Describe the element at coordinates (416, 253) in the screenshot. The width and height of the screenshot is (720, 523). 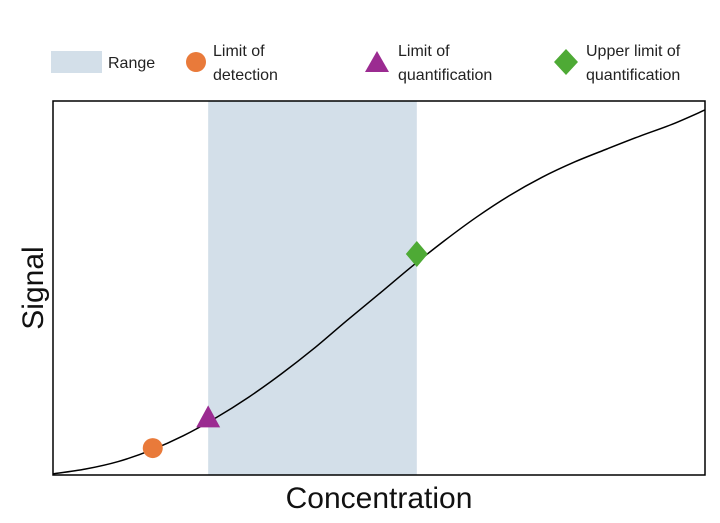
I see `uloq-marker` at that location.